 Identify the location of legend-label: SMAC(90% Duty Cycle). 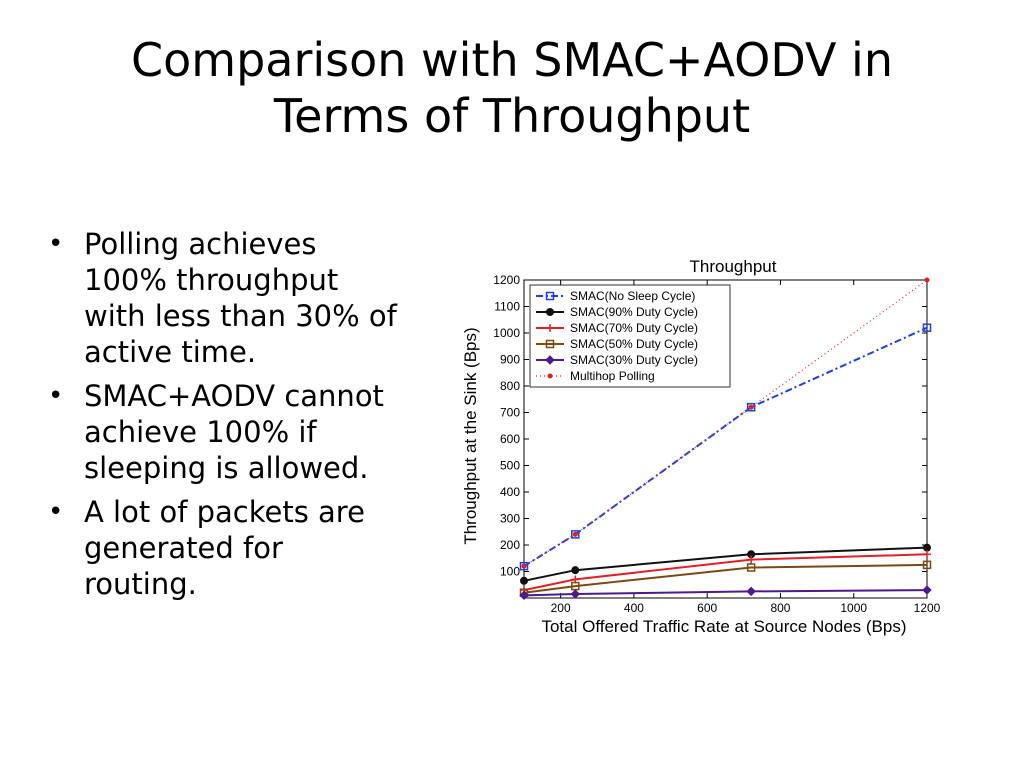
(634, 312).